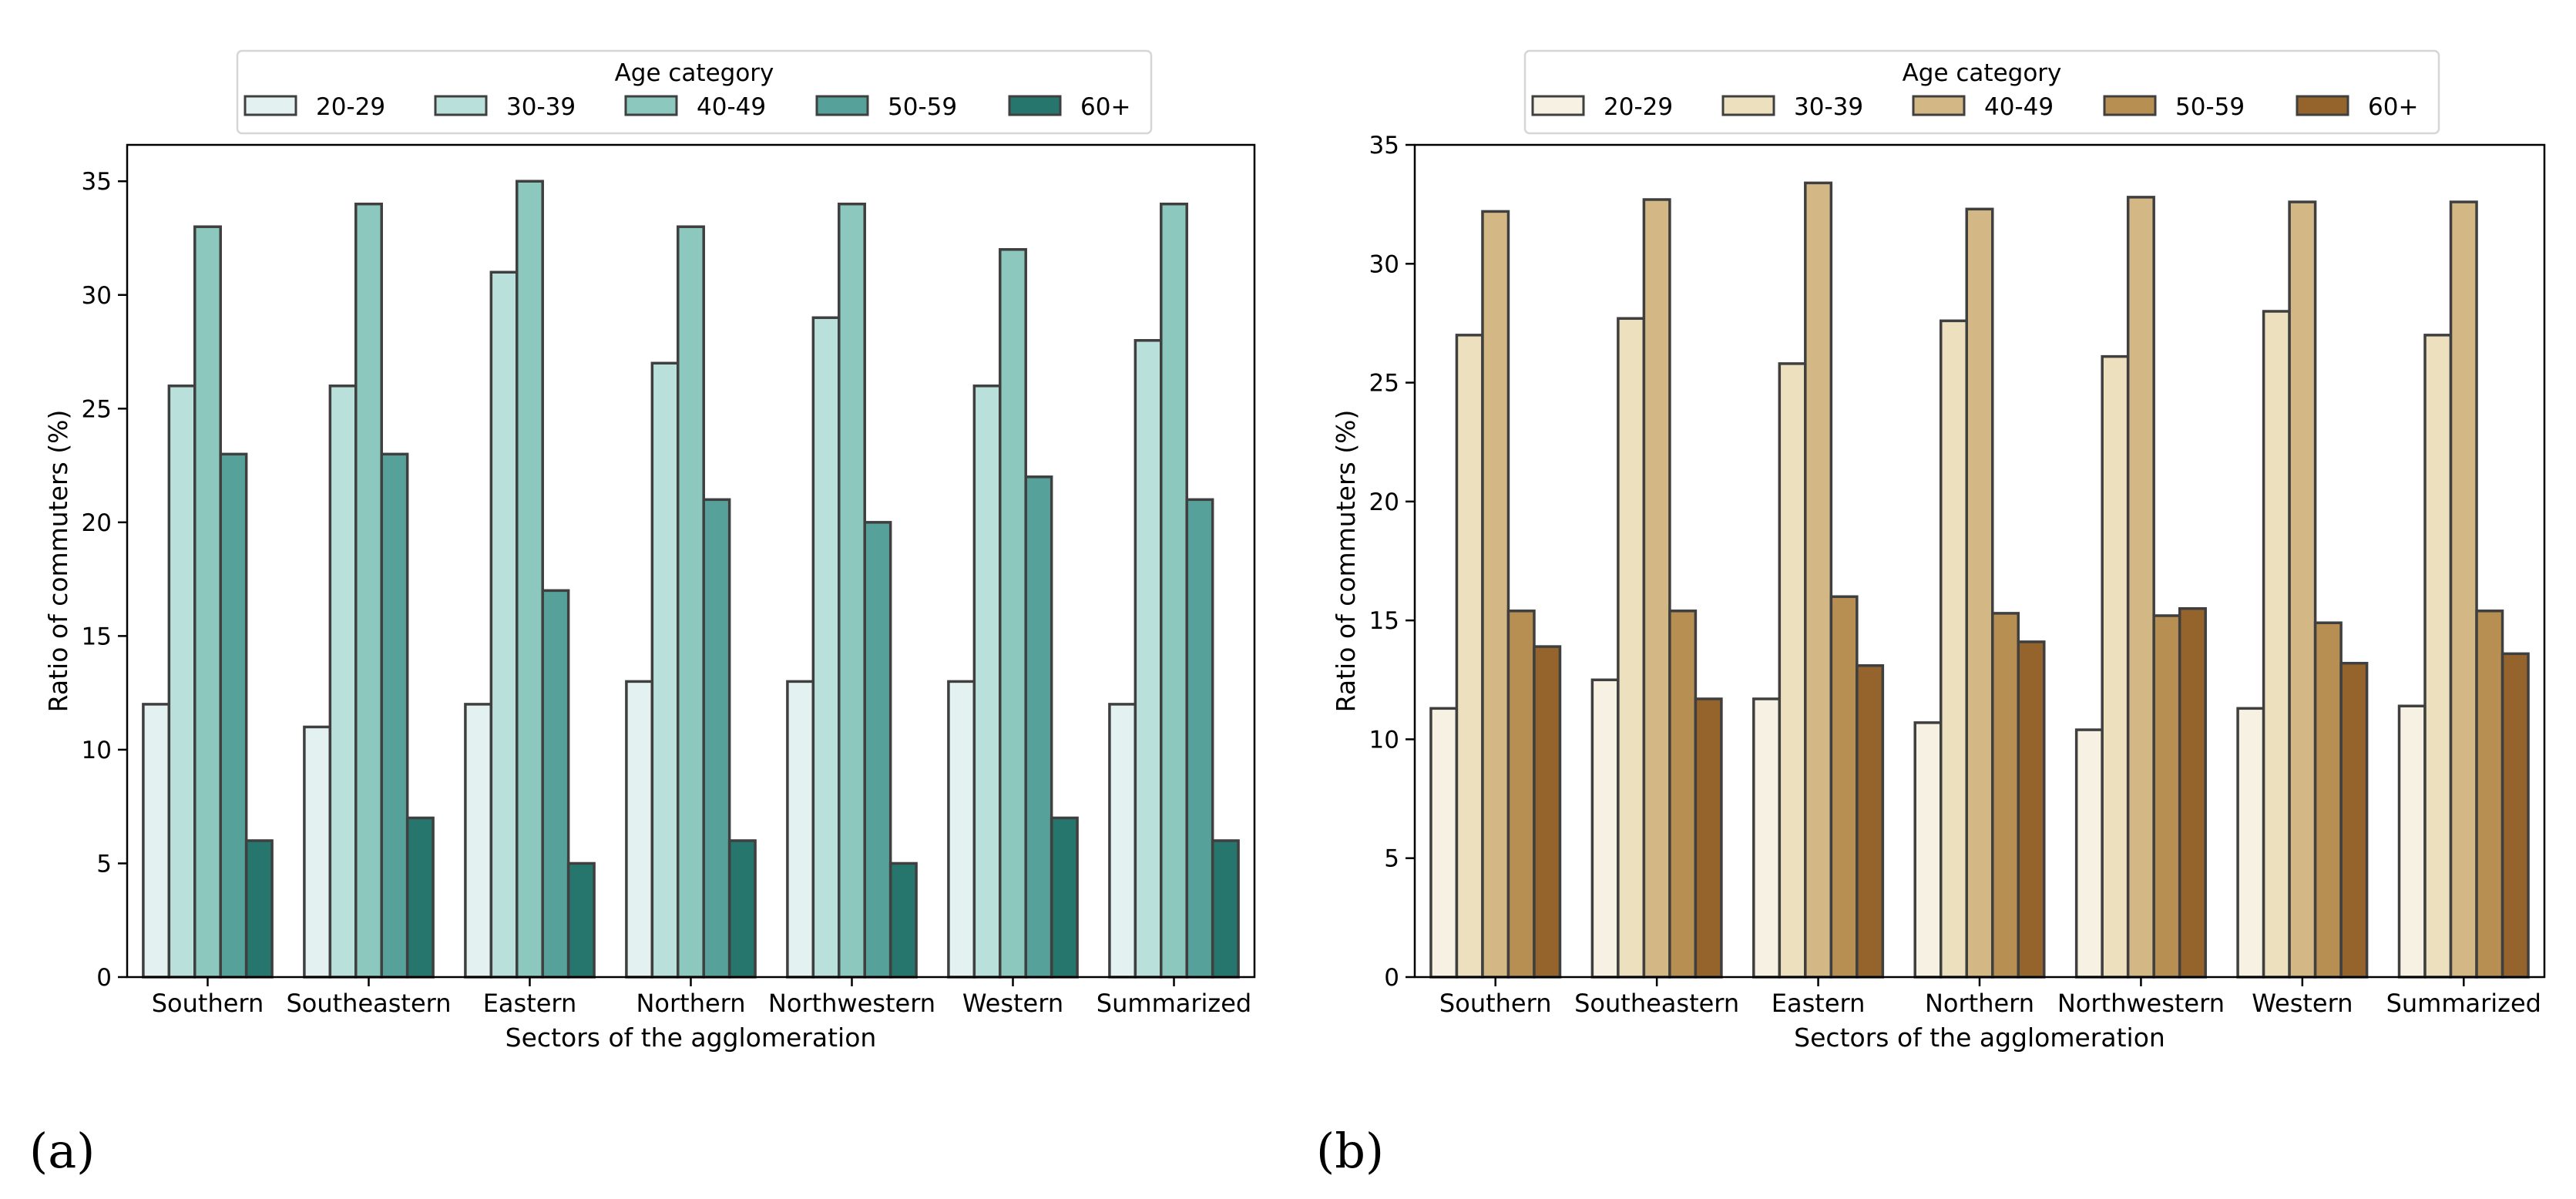 This screenshot has height=1199, width=2576. What do you see at coordinates (1384, 740) in the screenshot?
I see `y-tick-label: 10` at bounding box center [1384, 740].